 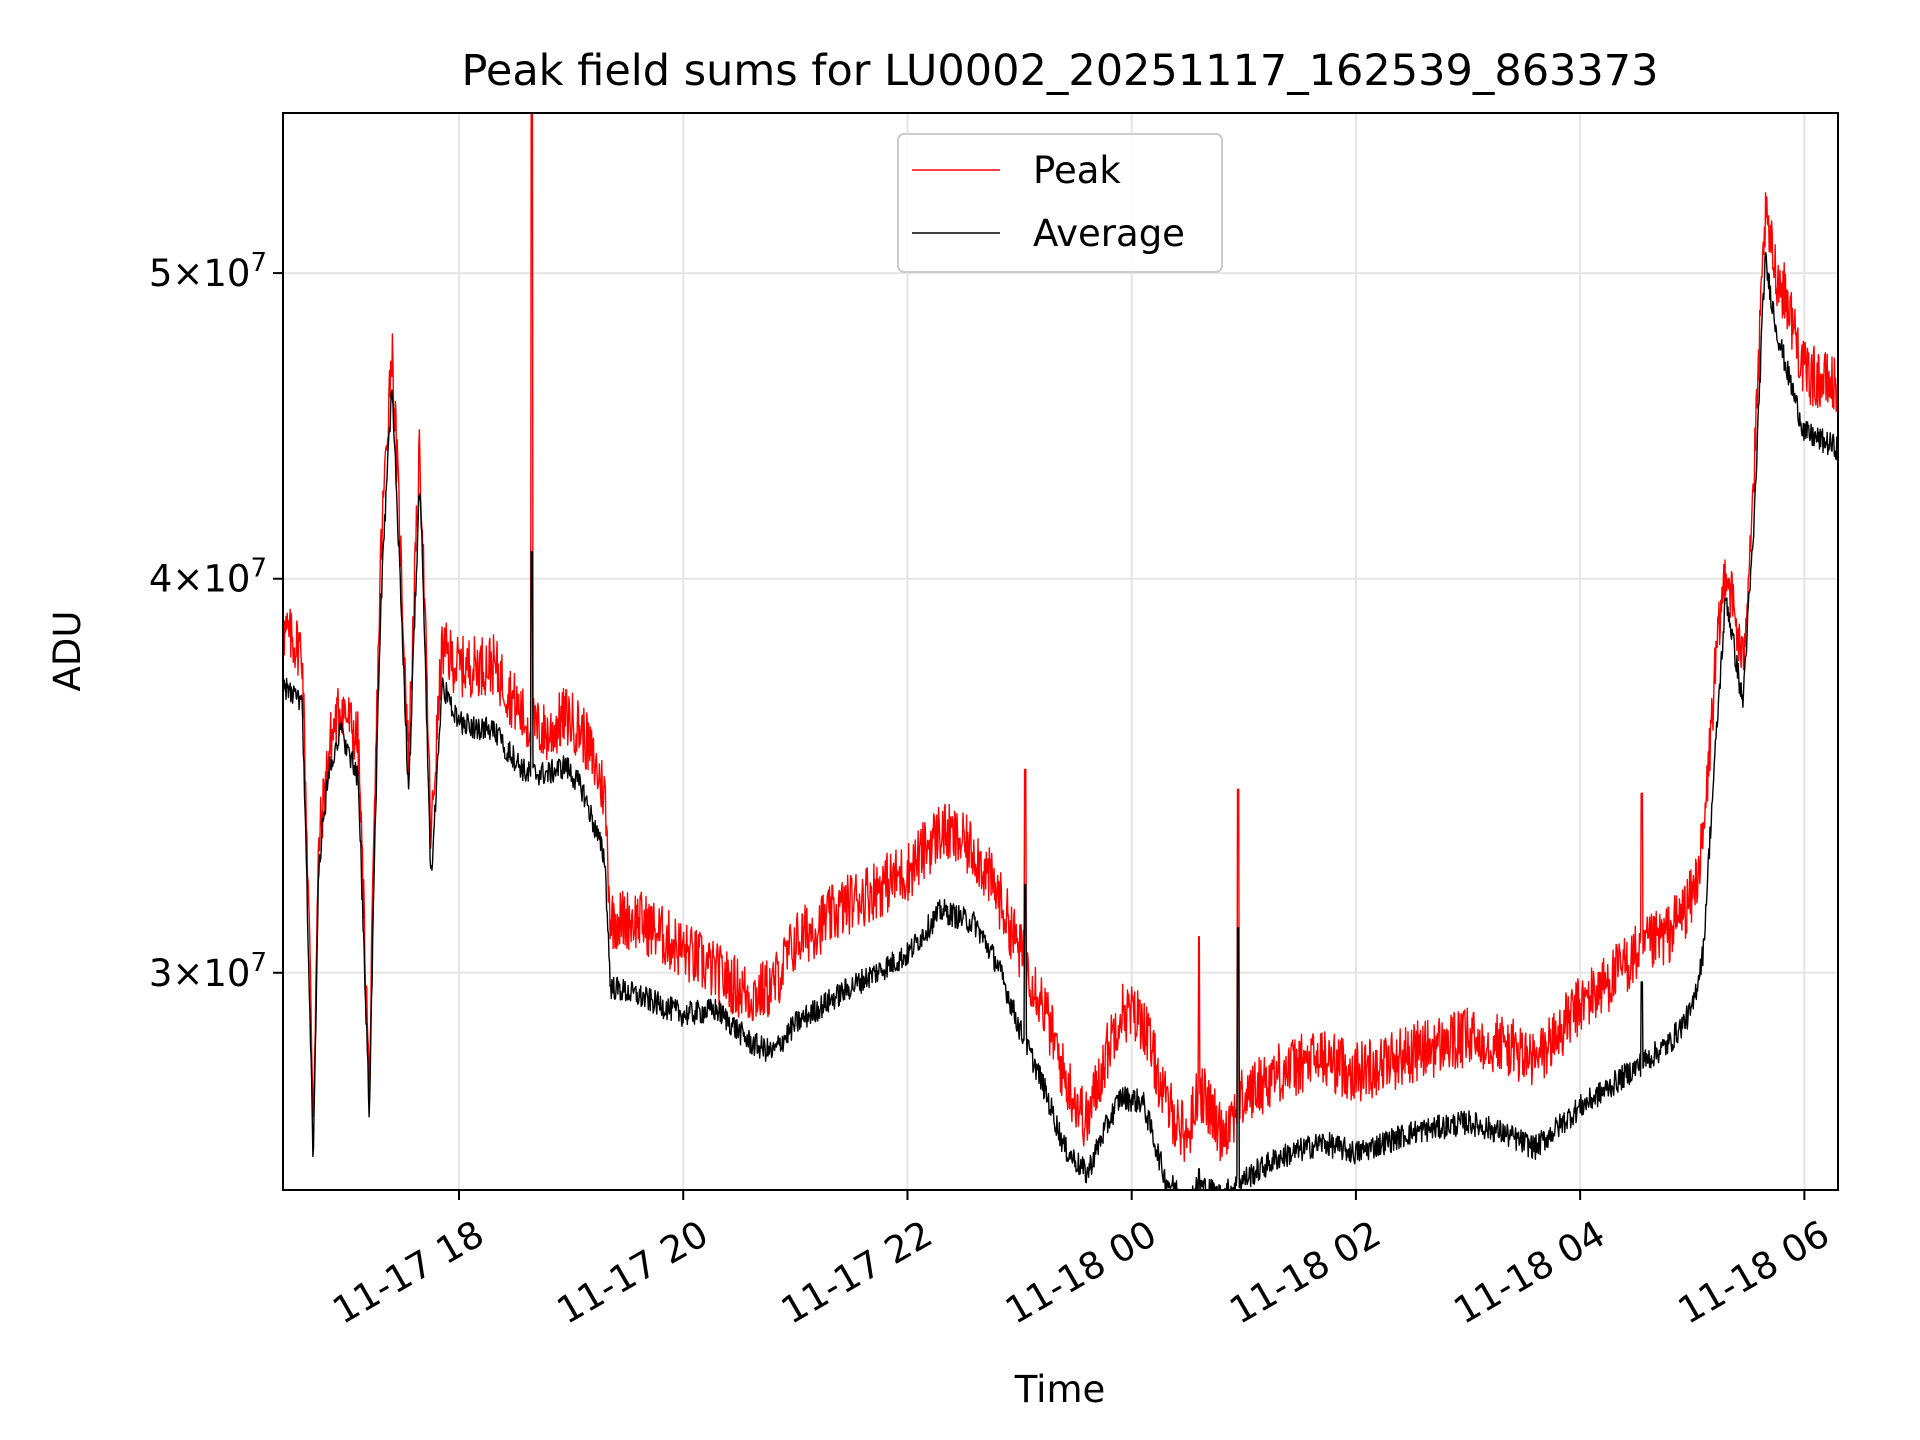 I want to click on y-axis-label: ADU, so click(x=67, y=651).